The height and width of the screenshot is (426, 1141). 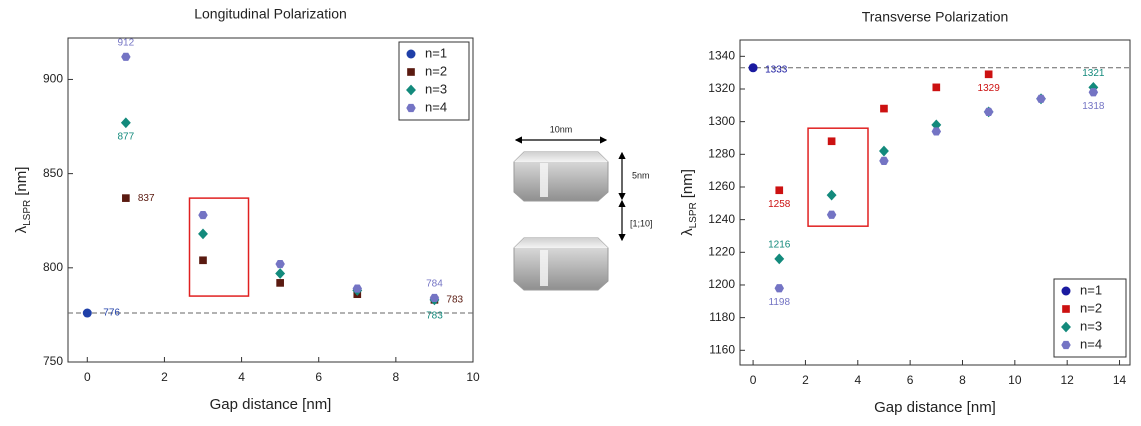 What do you see at coordinates (935, 17) in the screenshot?
I see `chart-title: Transverse Polarization` at bounding box center [935, 17].